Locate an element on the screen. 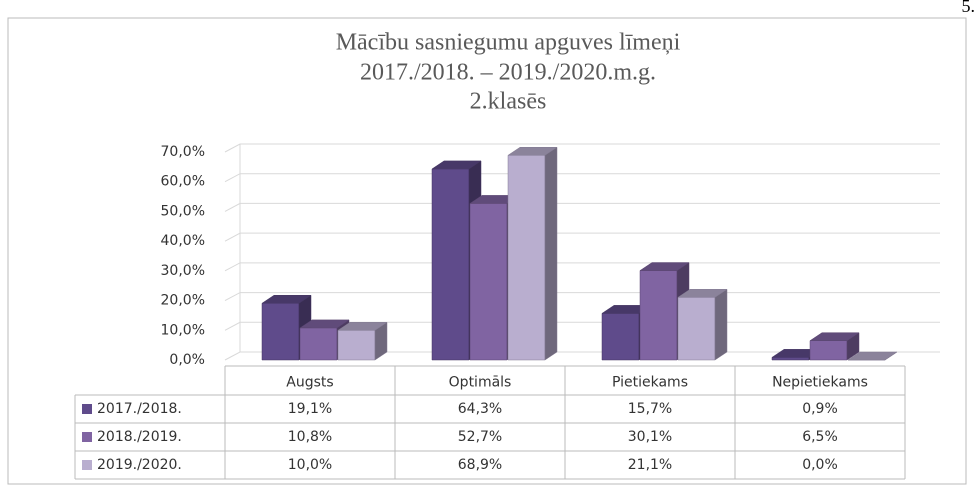 The image size is (978, 486). table-cell: 6,5% is located at coordinates (820, 437).